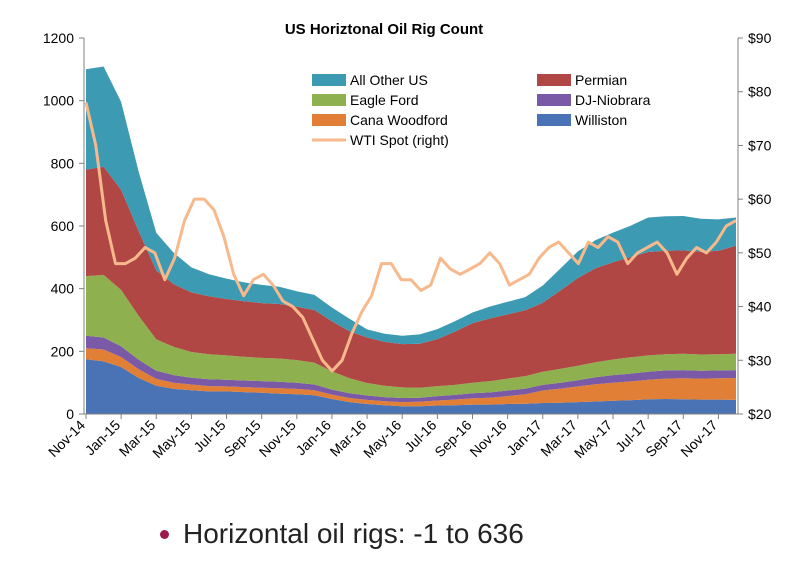 The image size is (794, 566). I want to click on left-tick-label: 800, so click(63, 163).